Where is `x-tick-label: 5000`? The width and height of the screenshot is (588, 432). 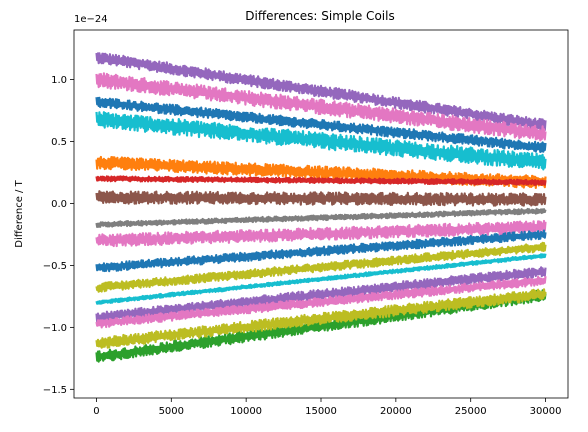
x-tick-label: 5000 is located at coordinates (171, 411).